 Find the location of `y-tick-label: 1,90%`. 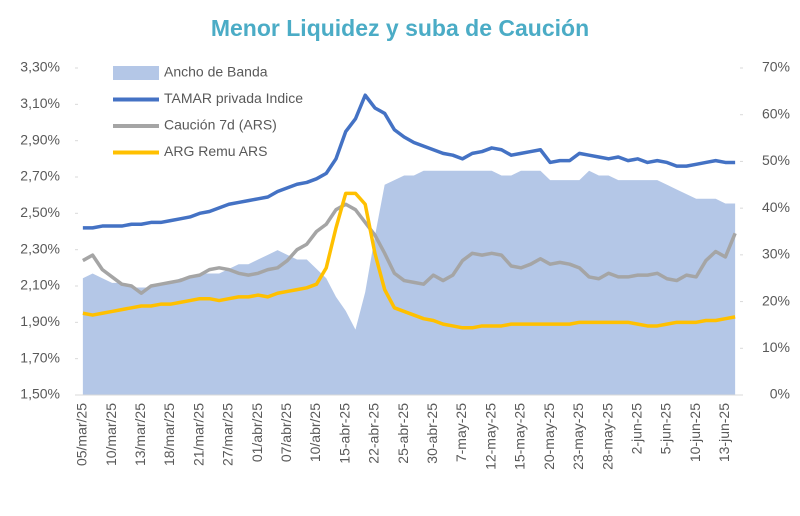

y-tick-label: 1,90% is located at coordinates (40, 321).